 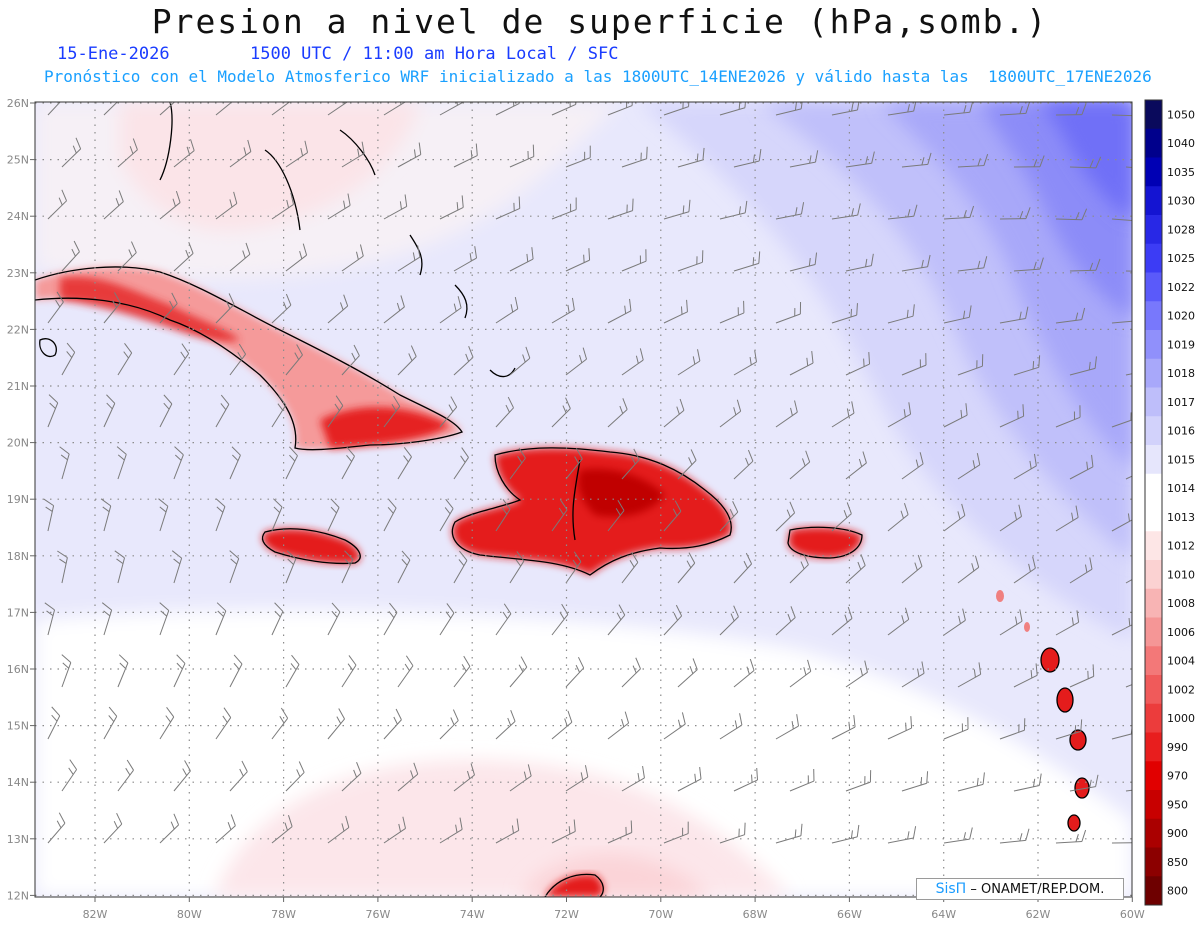 I want to click on colorbar-label: 1016, so click(x=1181, y=431).